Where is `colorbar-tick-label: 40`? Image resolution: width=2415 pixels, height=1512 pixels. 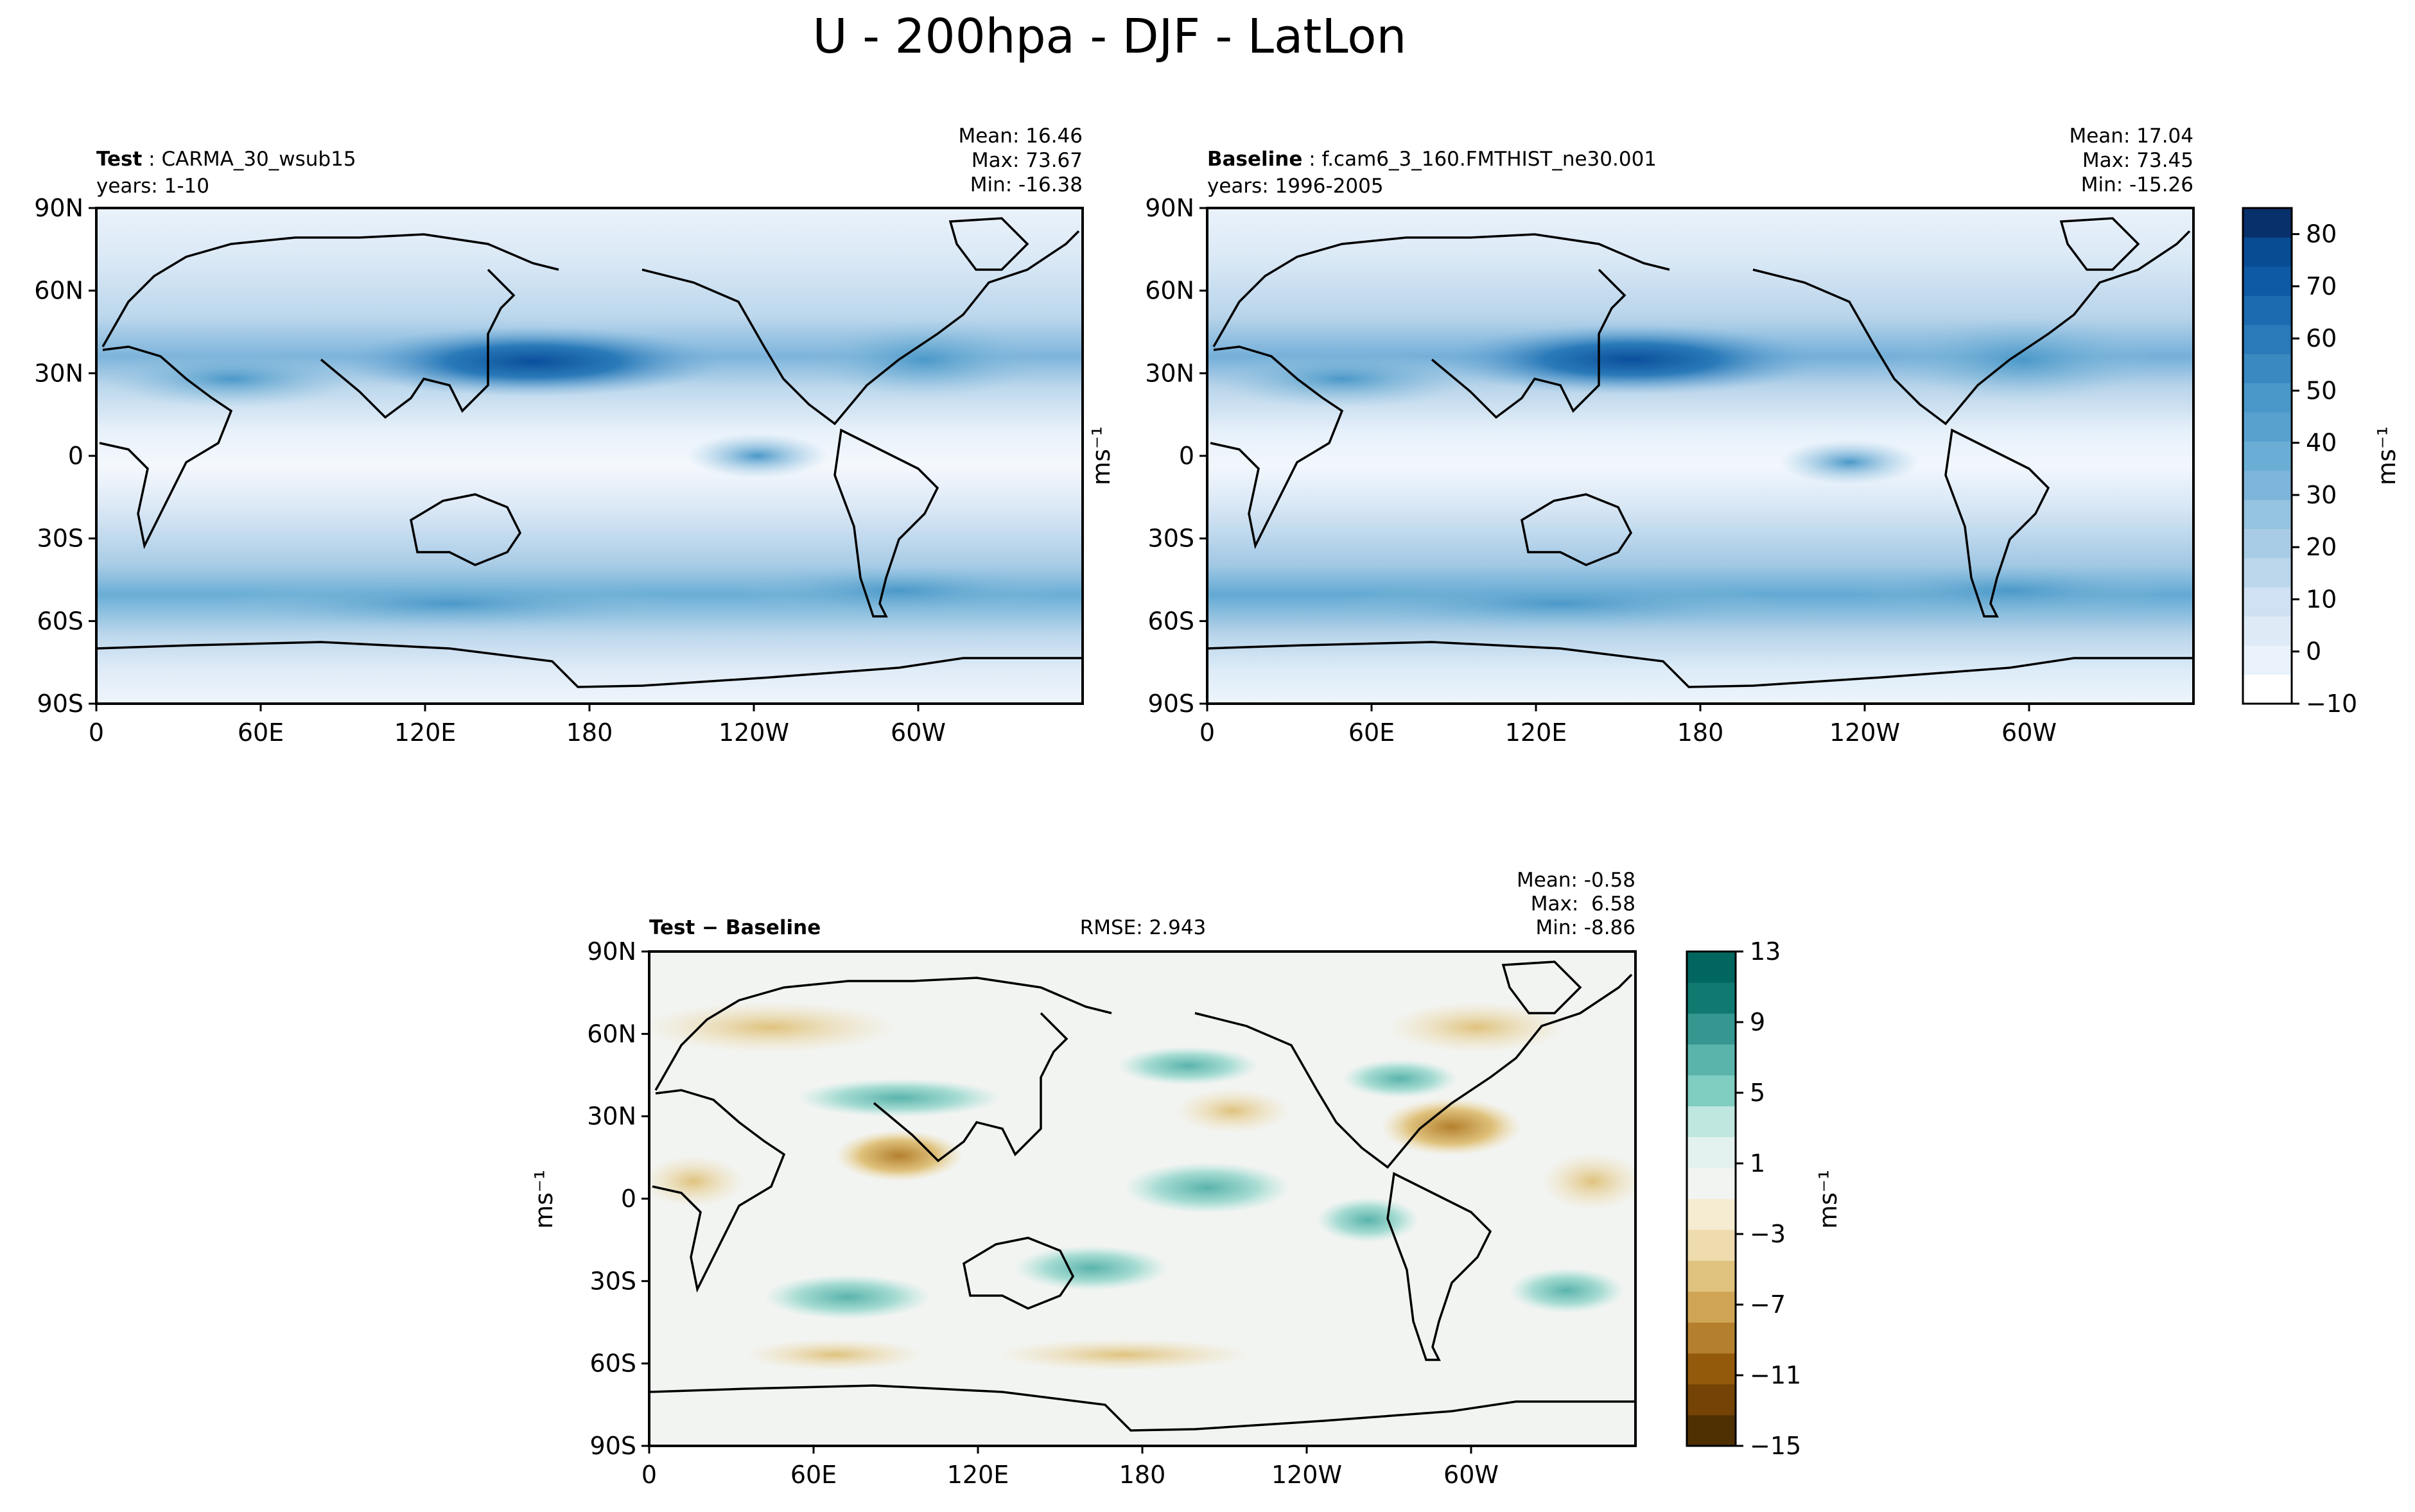
colorbar-tick-label: 40 is located at coordinates (2321, 443).